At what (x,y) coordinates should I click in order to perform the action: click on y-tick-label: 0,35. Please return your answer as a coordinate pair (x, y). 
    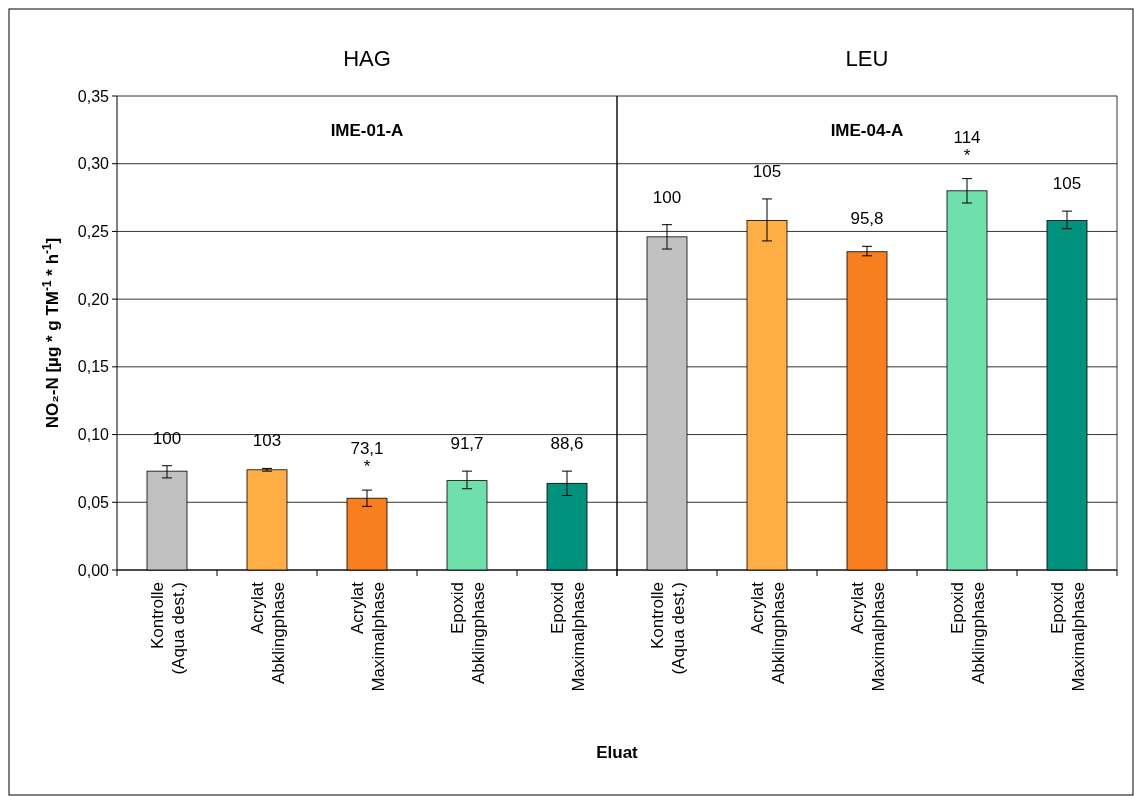
    Looking at the image, I should click on (93, 96).